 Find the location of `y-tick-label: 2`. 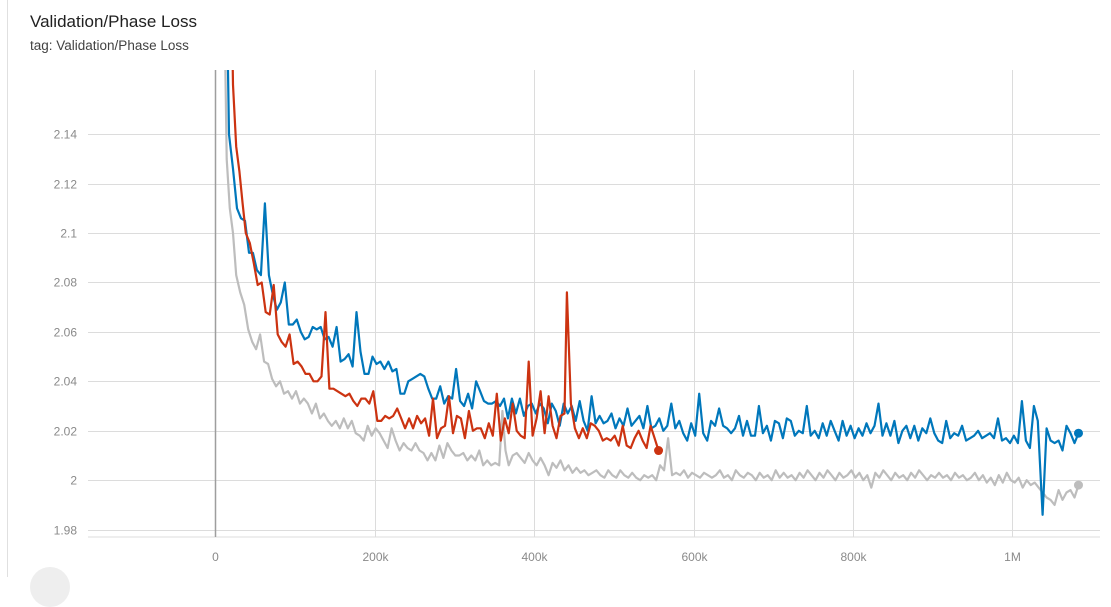

y-tick-label: 2 is located at coordinates (73, 481).